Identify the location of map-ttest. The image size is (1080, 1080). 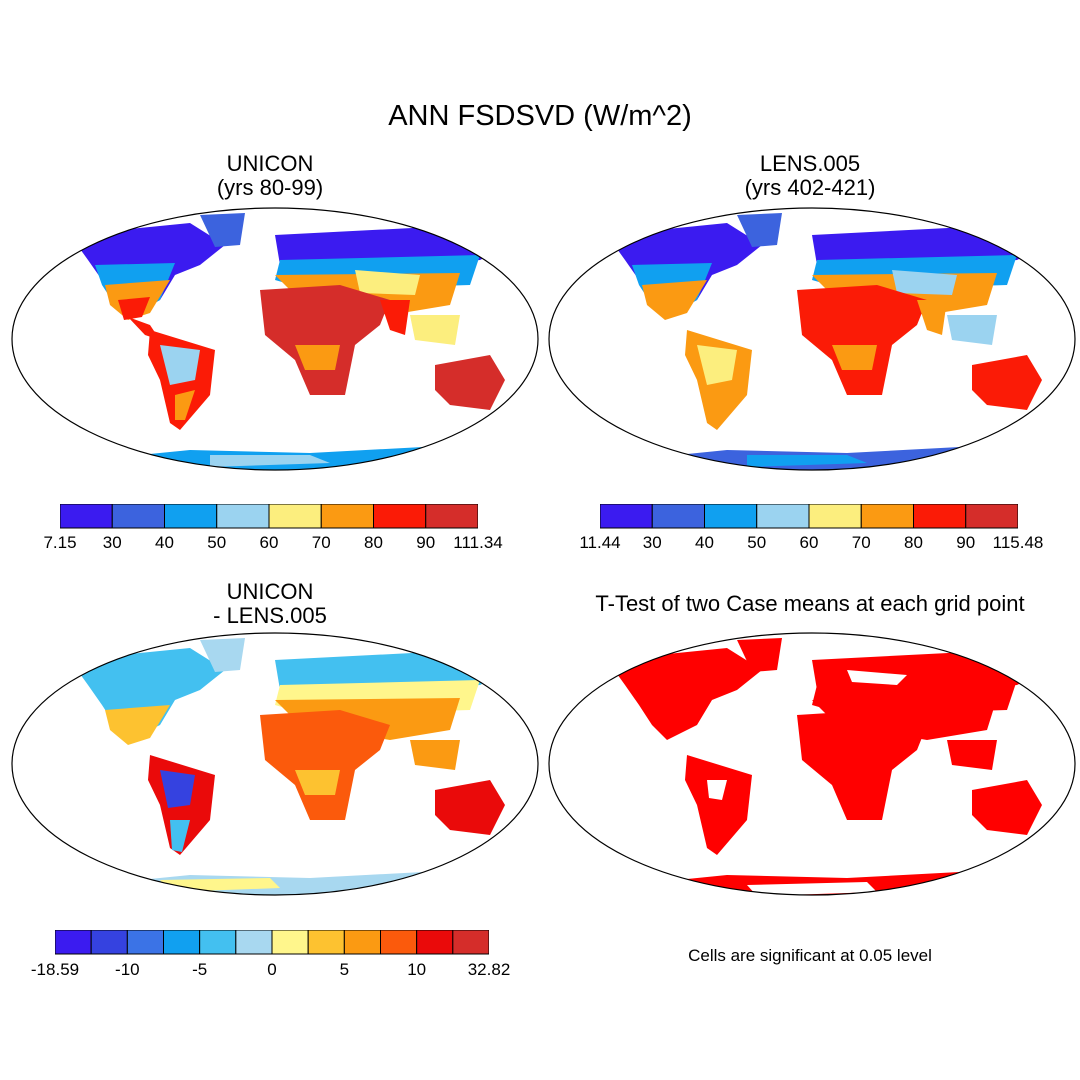
(812, 764).